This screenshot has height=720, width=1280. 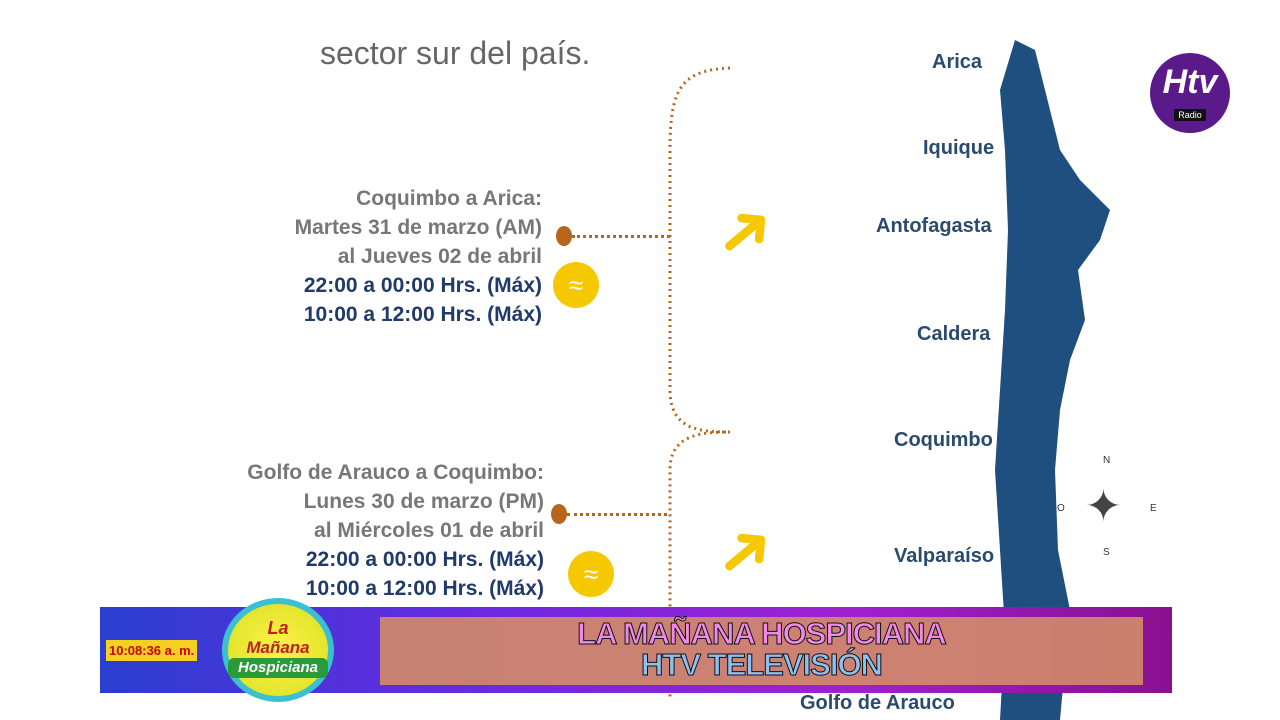 I want to click on city-label: Antofagasta, so click(x=934, y=226).